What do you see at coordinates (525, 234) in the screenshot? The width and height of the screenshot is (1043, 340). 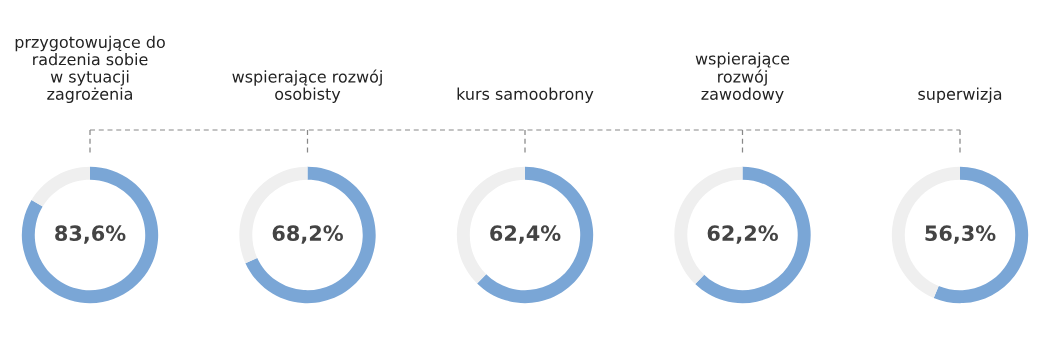 I see `data-label: 62,4%` at bounding box center [525, 234].